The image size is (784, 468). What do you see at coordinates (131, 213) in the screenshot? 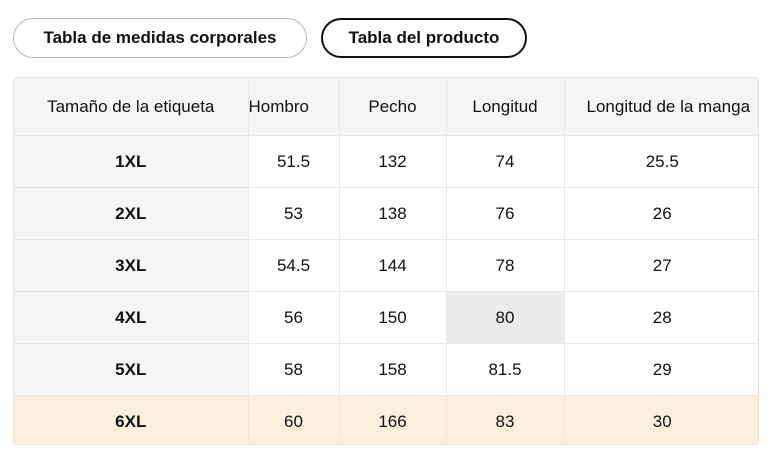
I see `size-label: 2XL` at bounding box center [131, 213].